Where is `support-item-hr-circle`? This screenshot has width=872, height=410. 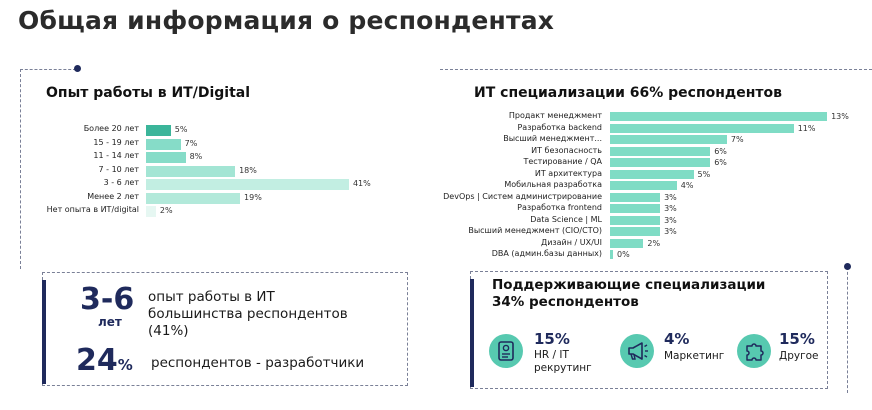
support-item-hr-circle is located at coordinates (506, 351).